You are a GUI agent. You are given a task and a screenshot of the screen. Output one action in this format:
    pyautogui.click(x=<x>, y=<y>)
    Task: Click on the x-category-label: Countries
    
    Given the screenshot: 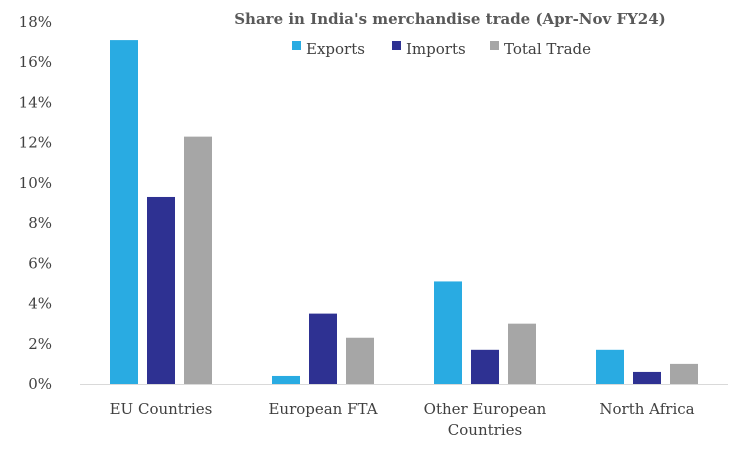 What is the action you would take?
    pyautogui.click(x=485, y=430)
    